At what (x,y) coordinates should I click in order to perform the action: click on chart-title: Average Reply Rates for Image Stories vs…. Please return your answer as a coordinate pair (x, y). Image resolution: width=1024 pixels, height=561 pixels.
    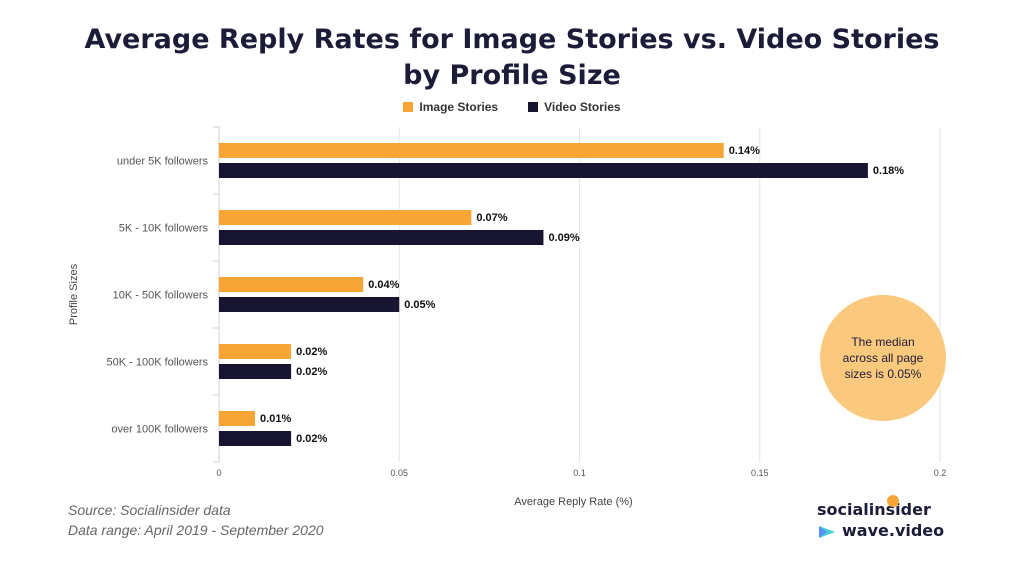
    Looking at the image, I should click on (512, 58).